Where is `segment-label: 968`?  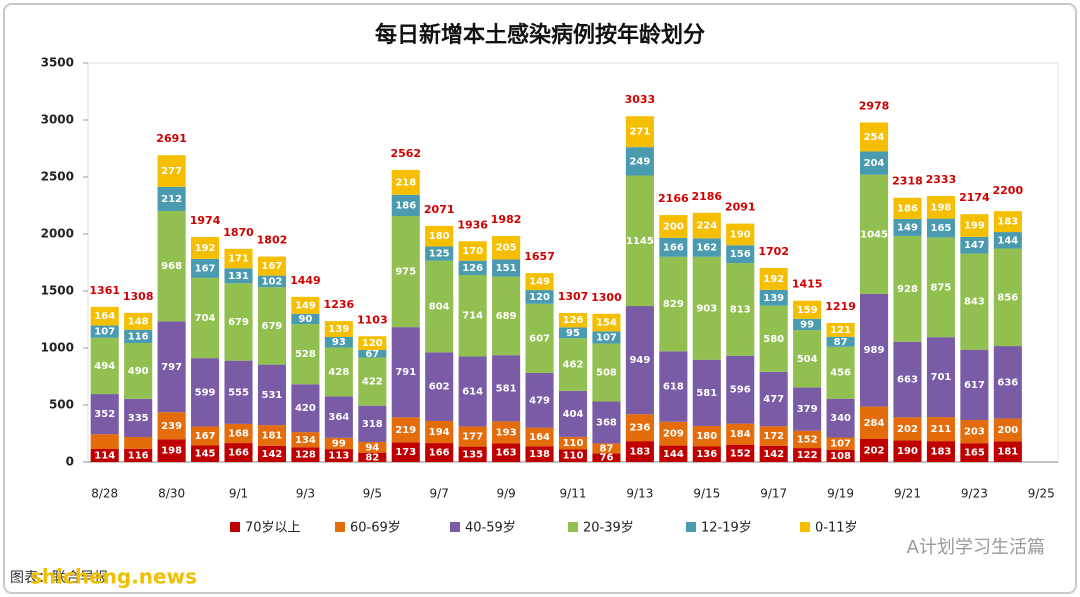 segment-label: 968 is located at coordinates (171, 266).